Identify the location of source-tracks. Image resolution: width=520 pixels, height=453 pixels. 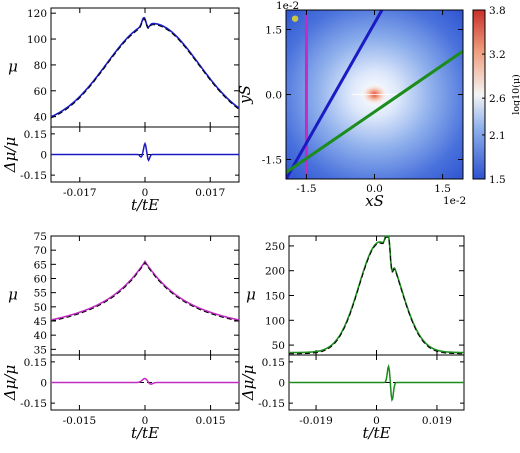
(374, 94).